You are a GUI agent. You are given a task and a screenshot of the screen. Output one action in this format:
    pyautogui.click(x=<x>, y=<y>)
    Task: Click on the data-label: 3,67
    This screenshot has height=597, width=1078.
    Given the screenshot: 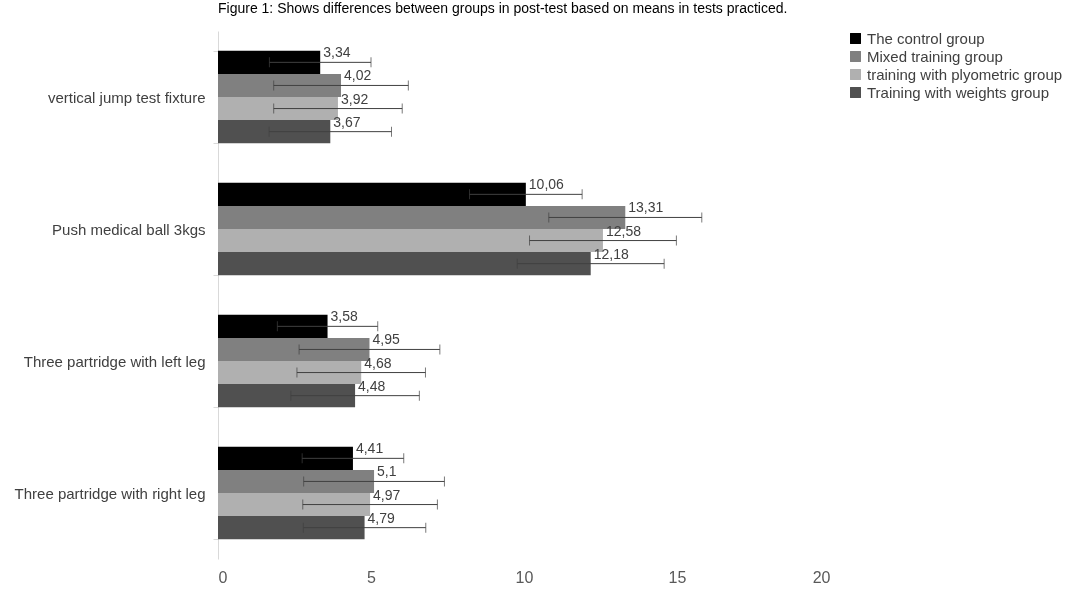 What is the action you would take?
    pyautogui.click(x=347, y=121)
    